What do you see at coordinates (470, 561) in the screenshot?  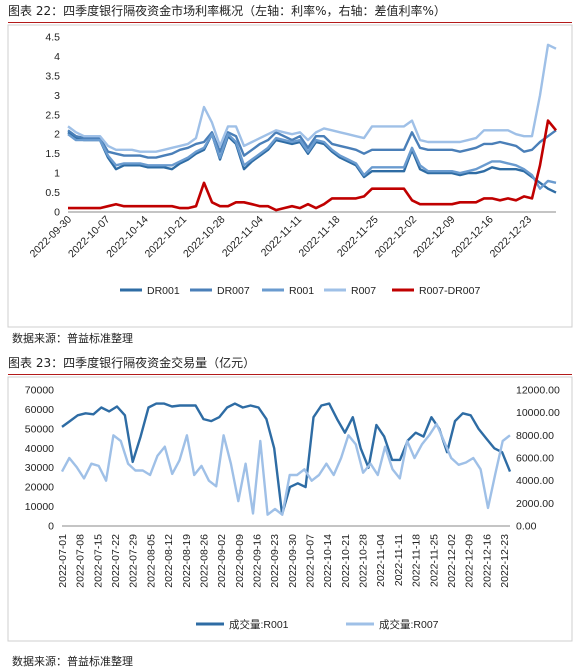 I see `chart2-x-tick: 2022-12-09` at bounding box center [470, 561].